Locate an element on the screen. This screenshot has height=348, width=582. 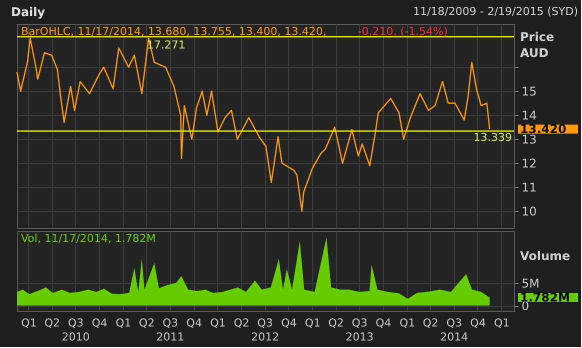
annotation: Vol, 11/17/2014, 1.782M is located at coordinates (88, 238).